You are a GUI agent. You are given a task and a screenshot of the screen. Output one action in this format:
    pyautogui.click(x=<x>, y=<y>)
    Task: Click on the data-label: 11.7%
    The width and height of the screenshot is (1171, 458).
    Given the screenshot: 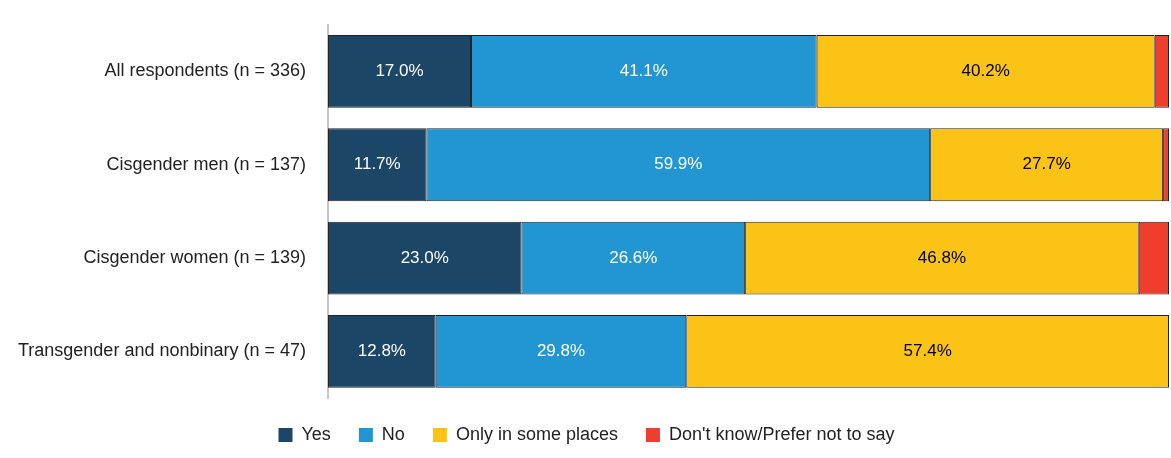 What is the action you would take?
    pyautogui.click(x=377, y=164)
    